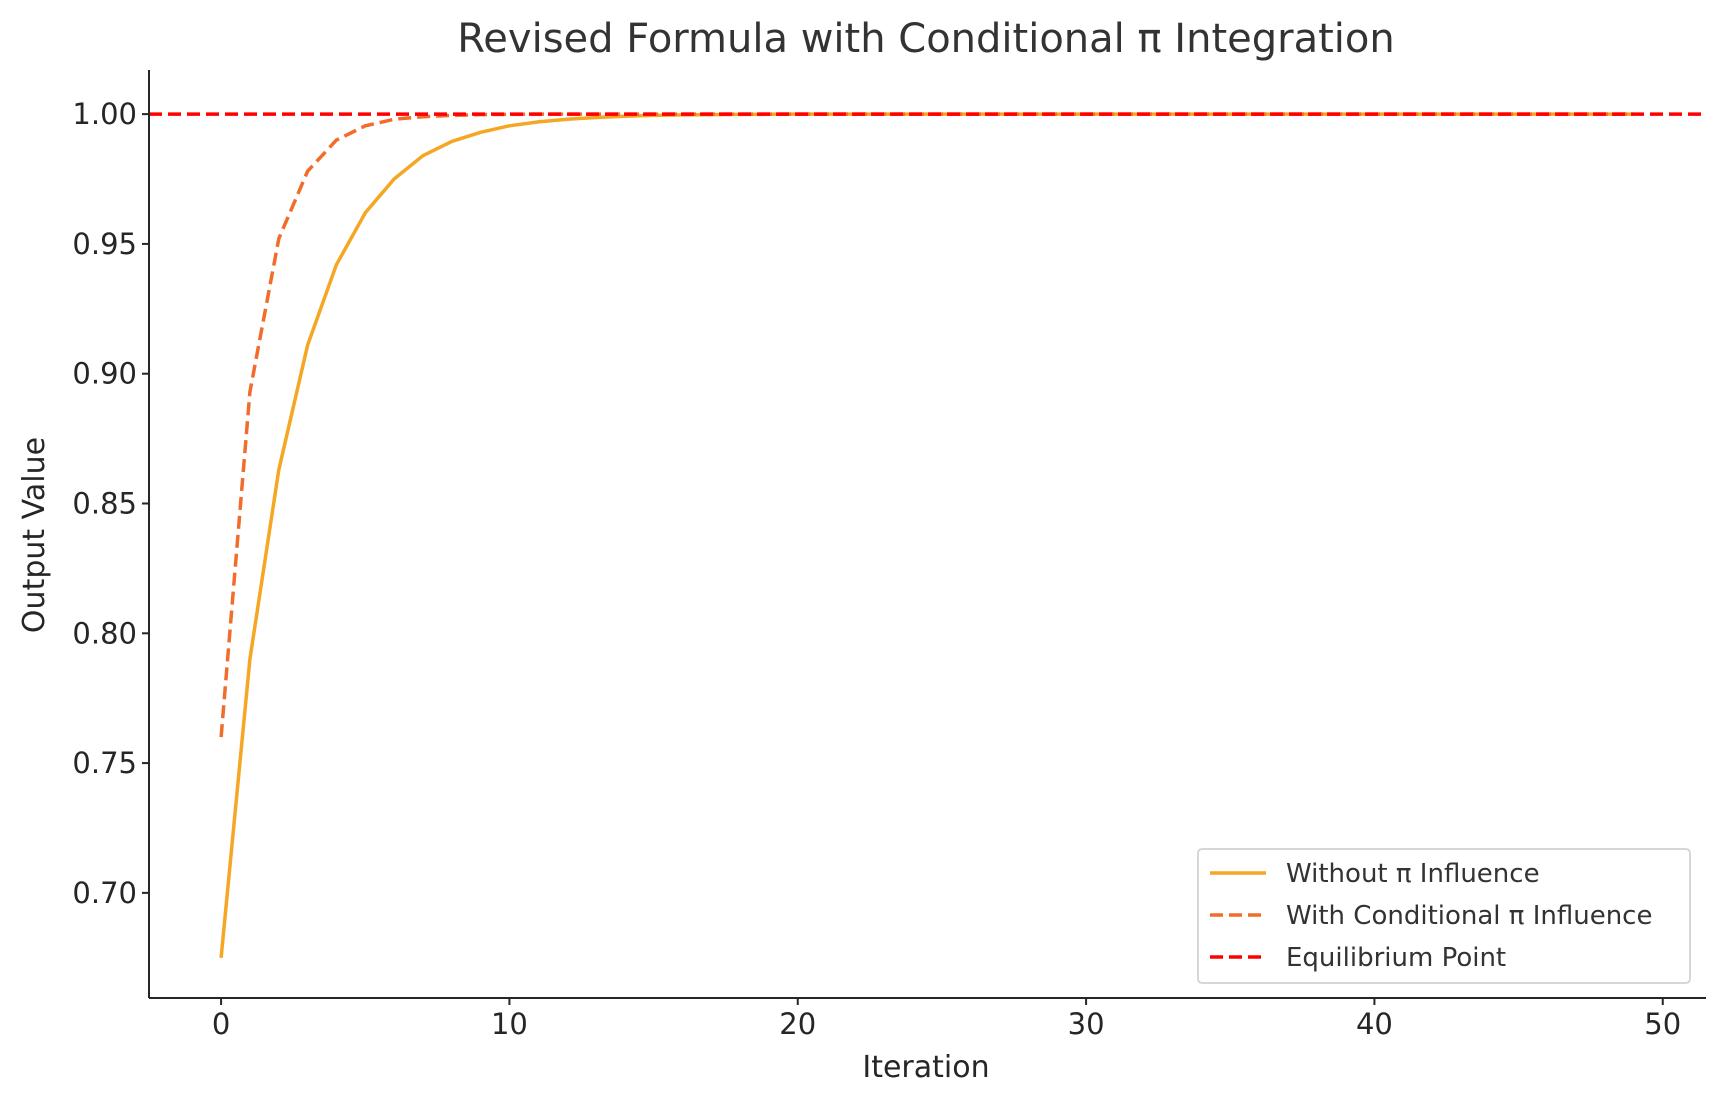 The height and width of the screenshot is (1101, 1718). What do you see at coordinates (1413, 874) in the screenshot?
I see `legend-label: Without π Influence` at bounding box center [1413, 874].